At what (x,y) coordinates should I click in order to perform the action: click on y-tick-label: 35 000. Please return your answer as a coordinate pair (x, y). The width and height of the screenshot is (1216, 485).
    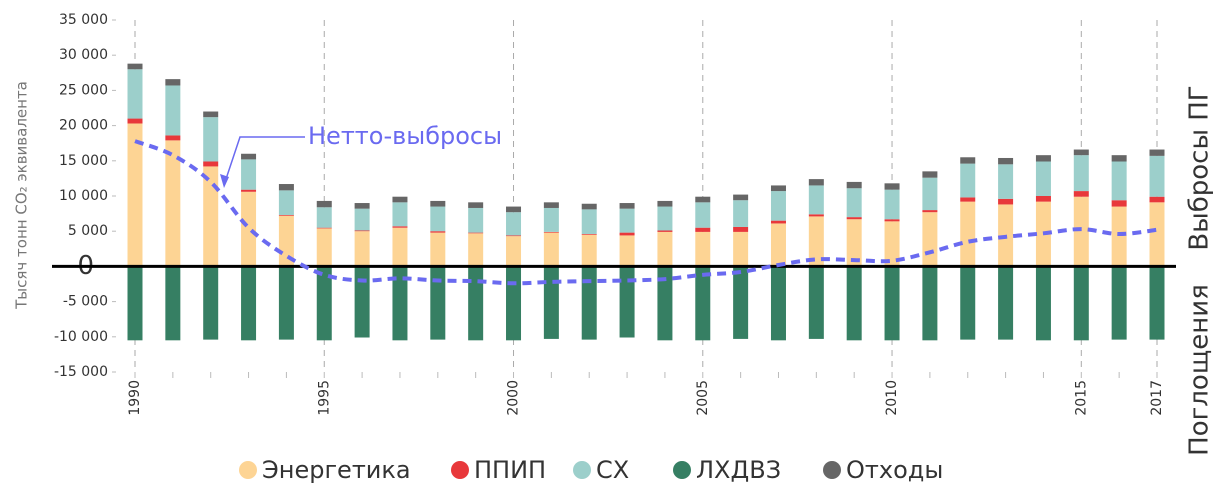
    Looking at the image, I should click on (83, 20).